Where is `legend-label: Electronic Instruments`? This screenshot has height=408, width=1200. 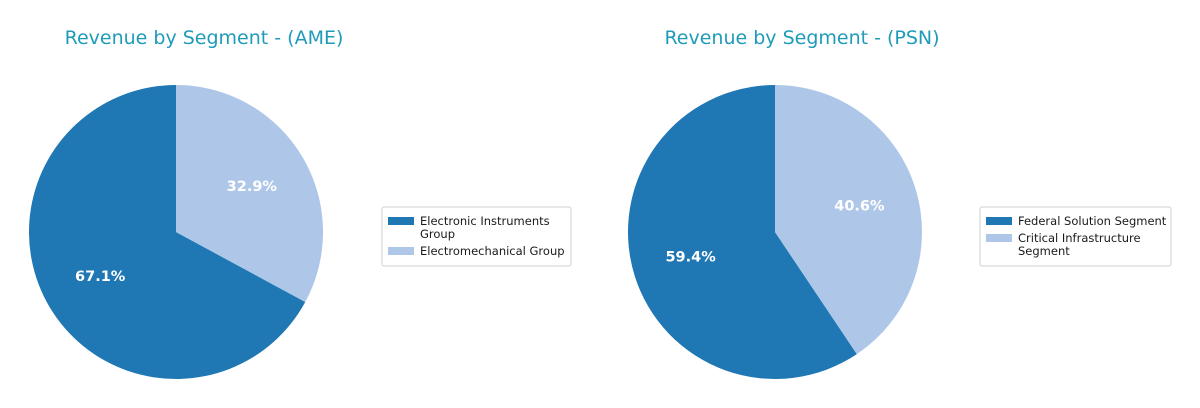
legend-label: Electronic Instruments is located at coordinates (485, 221).